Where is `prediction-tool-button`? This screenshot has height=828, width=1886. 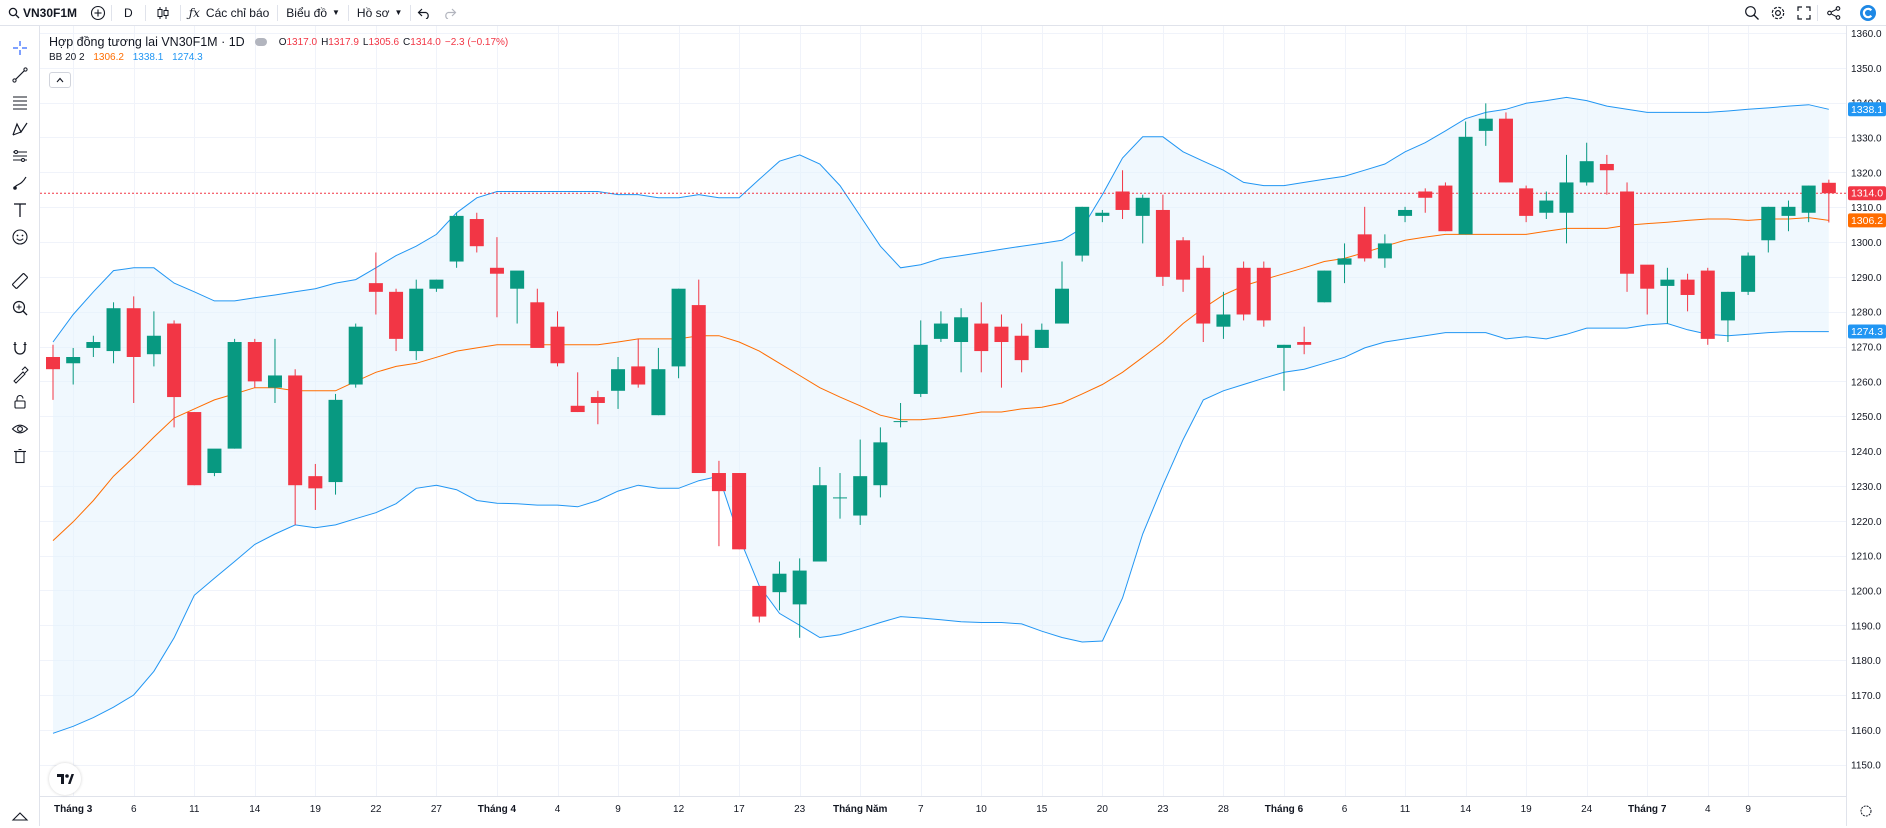
prediction-tool-button is located at coordinates (20, 156).